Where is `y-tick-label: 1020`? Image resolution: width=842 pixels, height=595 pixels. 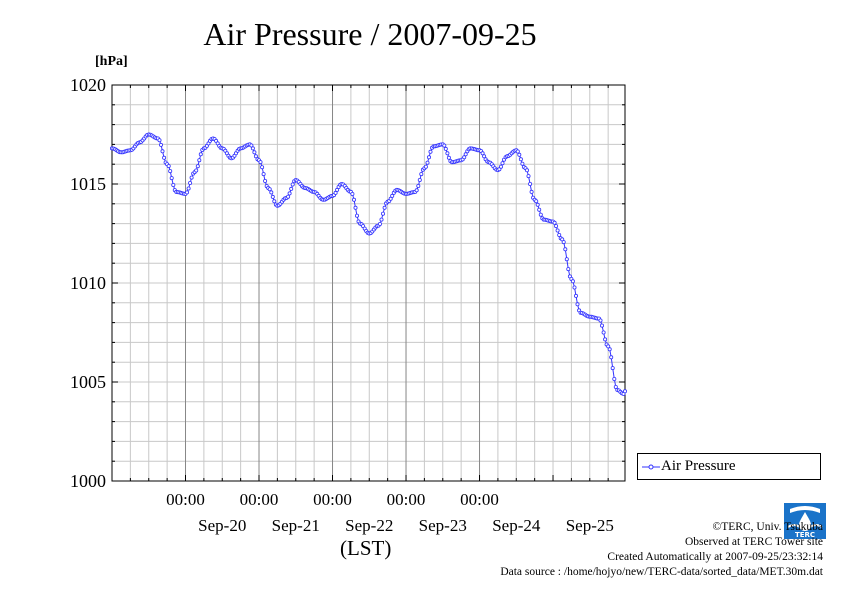
y-tick-label: 1020 is located at coordinates (88, 85).